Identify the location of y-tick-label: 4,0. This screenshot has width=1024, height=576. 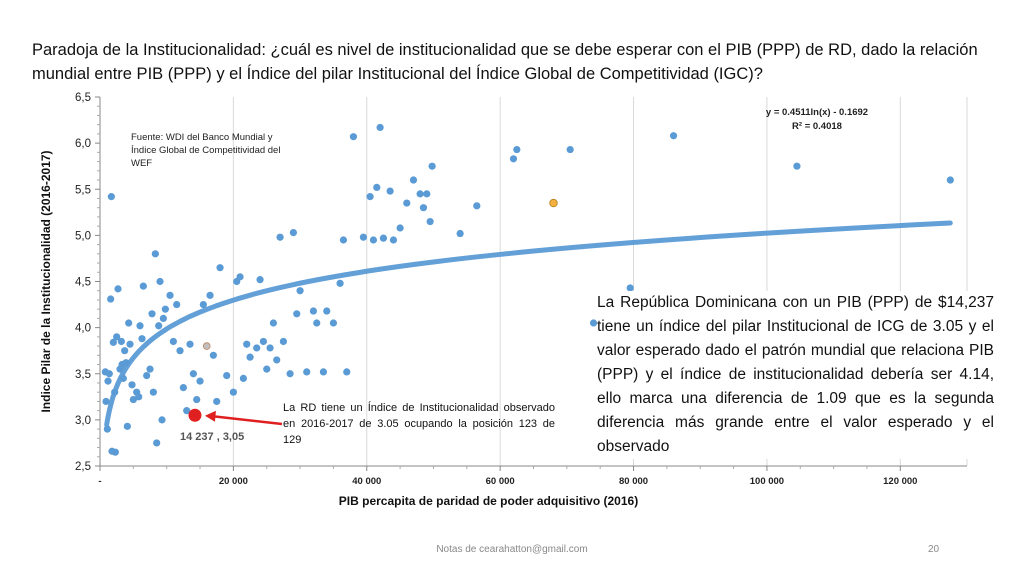
(83, 329).